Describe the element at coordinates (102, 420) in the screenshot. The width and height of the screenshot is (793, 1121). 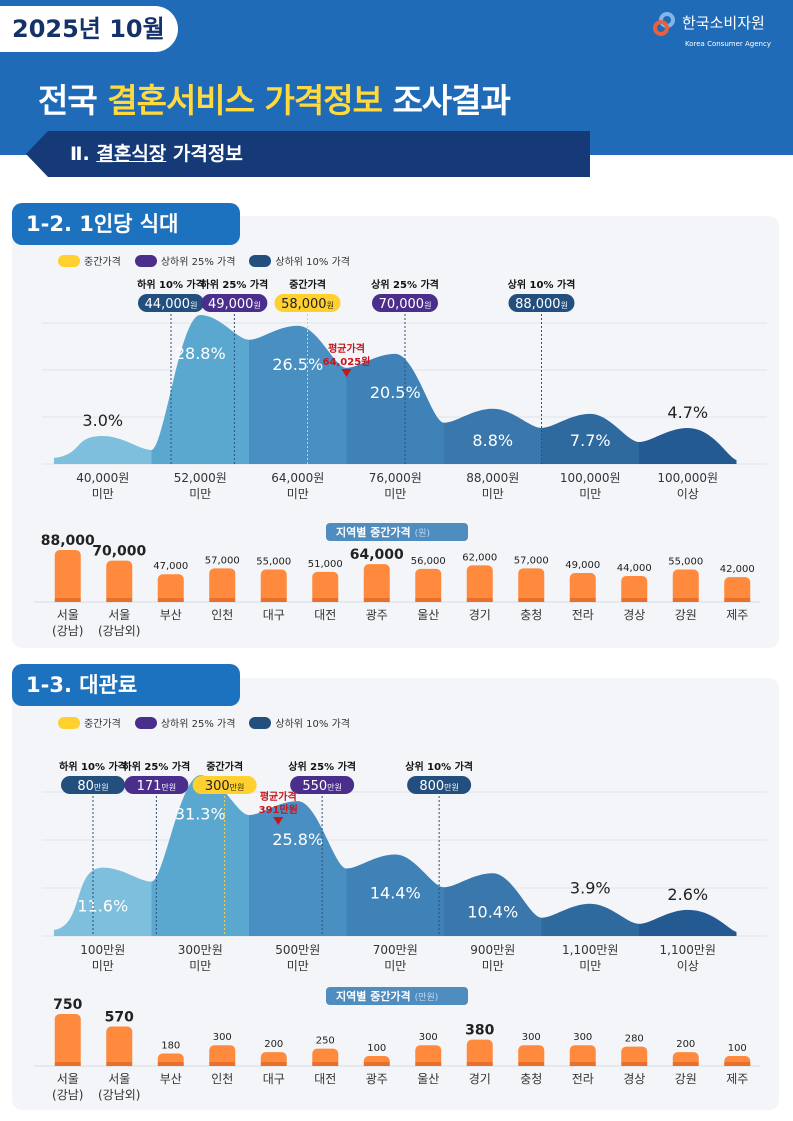
I see `area-value-label: 3.0%` at that location.